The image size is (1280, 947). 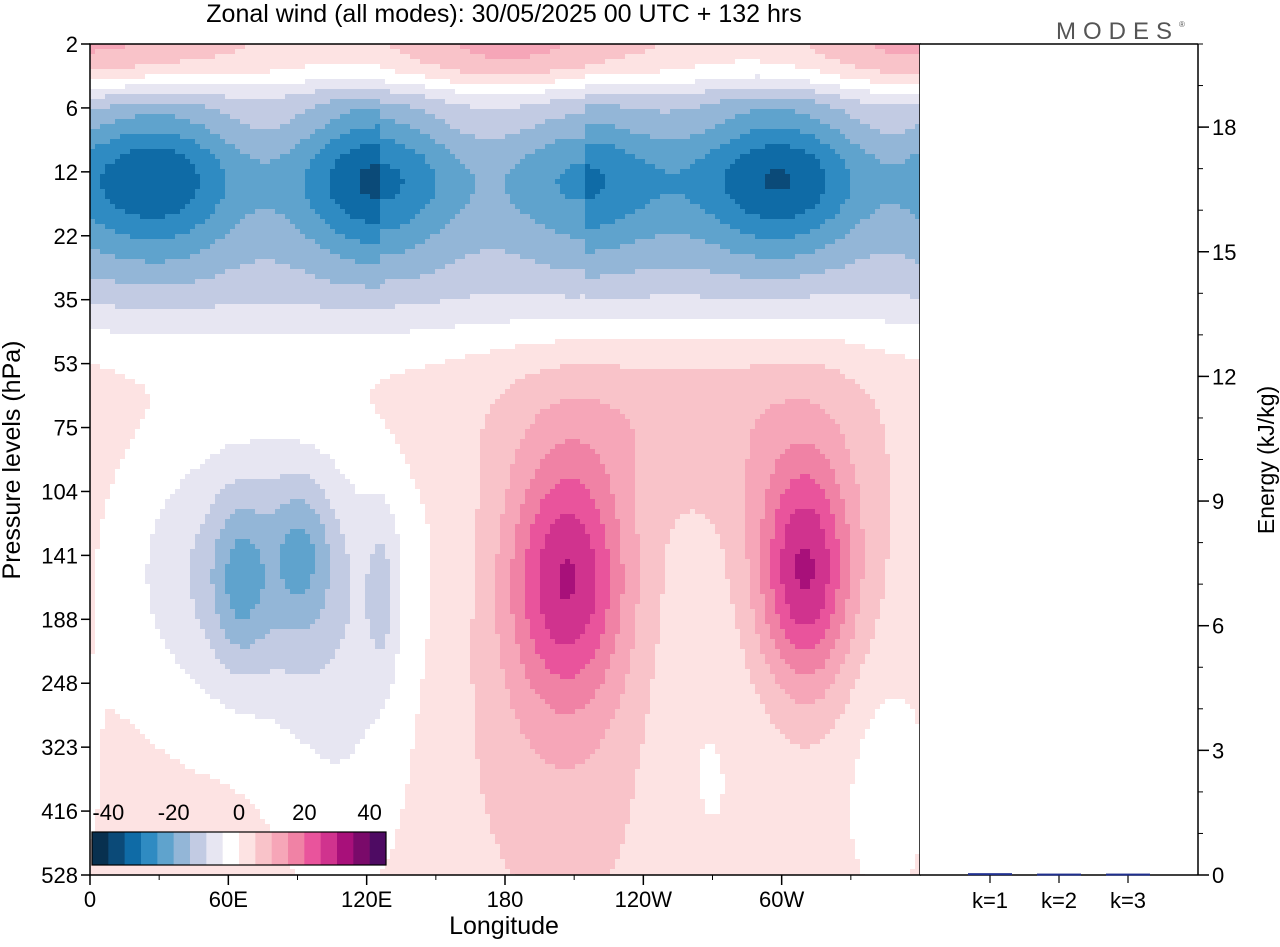 I want to click on colorbar-swatch, so click(x=361, y=848).